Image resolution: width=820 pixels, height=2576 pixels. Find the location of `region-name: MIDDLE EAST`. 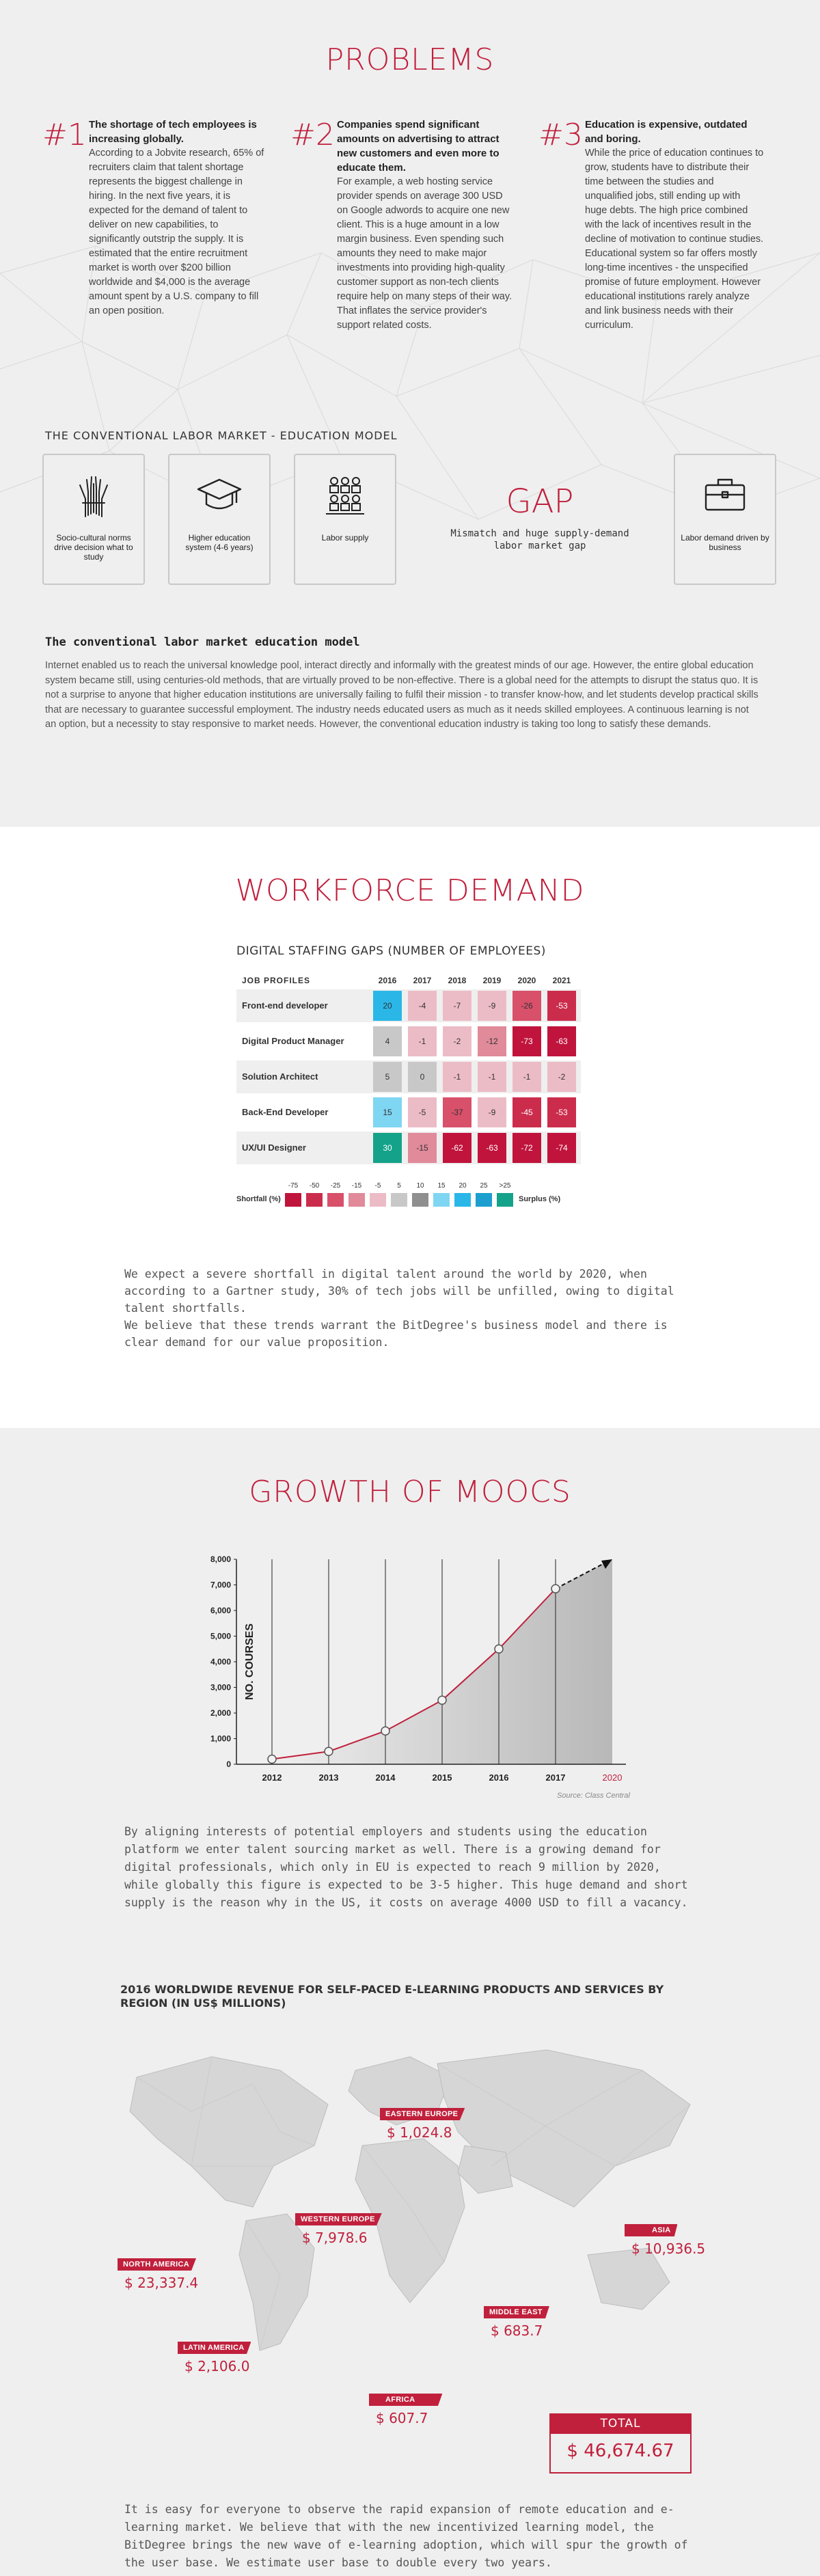

region-name: MIDDLE EAST is located at coordinates (516, 2312).